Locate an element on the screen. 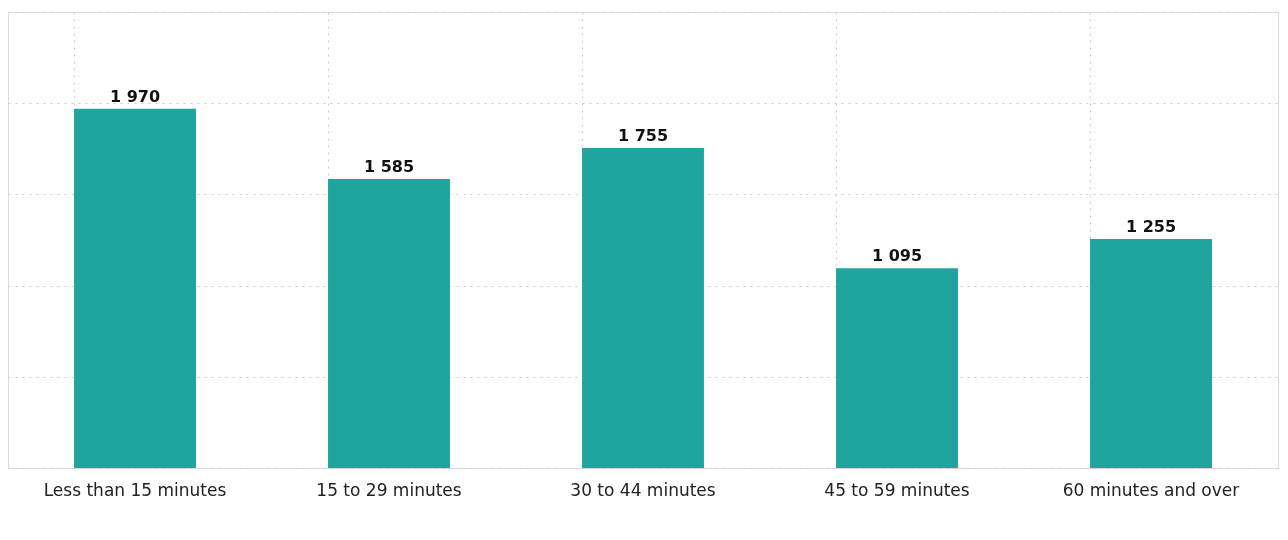 The height and width of the screenshot is (540, 1288). data-label: 1 095 is located at coordinates (897, 256).